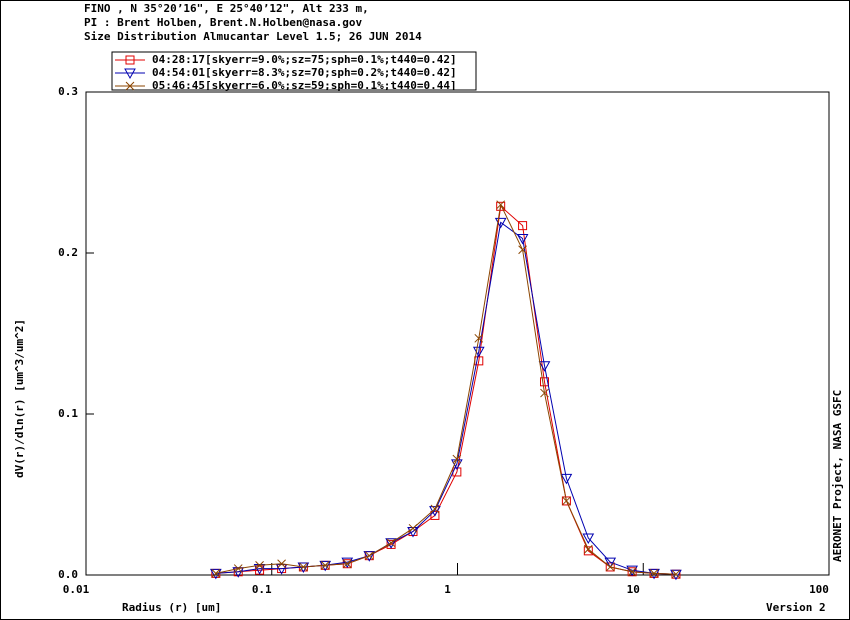 This screenshot has height=620, width=850. Describe the element at coordinates (633, 589) in the screenshot. I see `x-tick-label: 10` at that location.